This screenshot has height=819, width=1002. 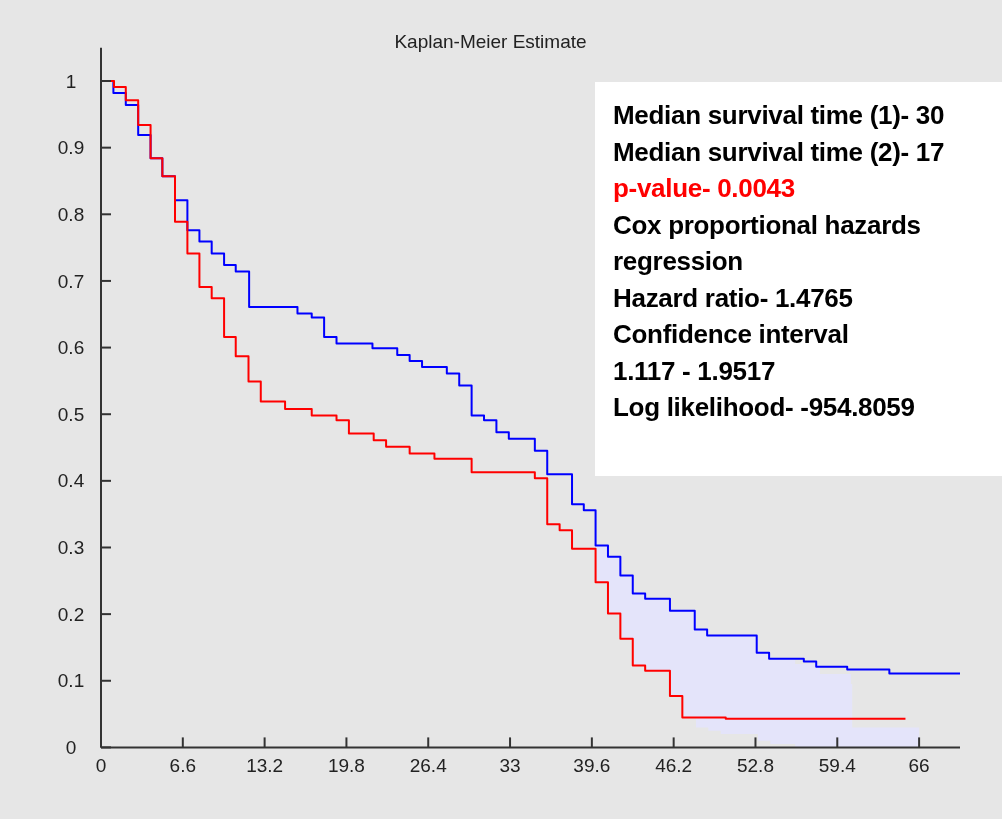 I want to click on annotation: p-value- 0.0043, so click(x=704, y=188).